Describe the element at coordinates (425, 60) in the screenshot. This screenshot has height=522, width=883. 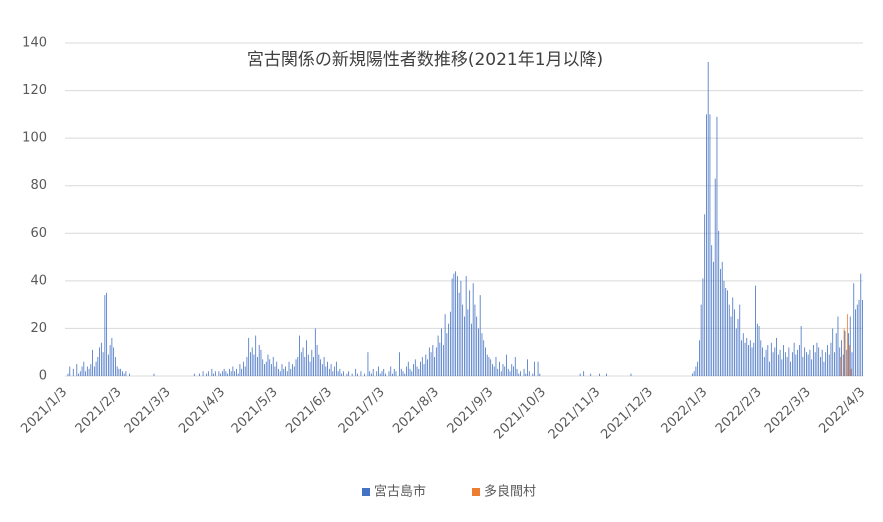
I see `chart-title: 宮古関係の新規陽性者数推移(2021年1月以降)` at that location.